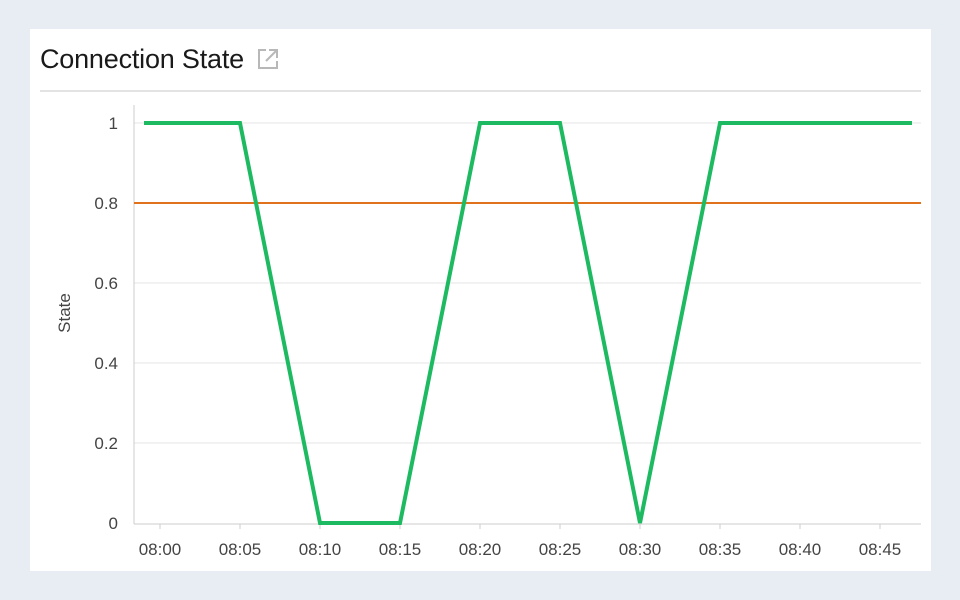 This screenshot has height=600, width=960. What do you see at coordinates (106, 323) in the screenshot?
I see `y-ticks: 0 0.2 0.4 0.6 0.8 1` at bounding box center [106, 323].